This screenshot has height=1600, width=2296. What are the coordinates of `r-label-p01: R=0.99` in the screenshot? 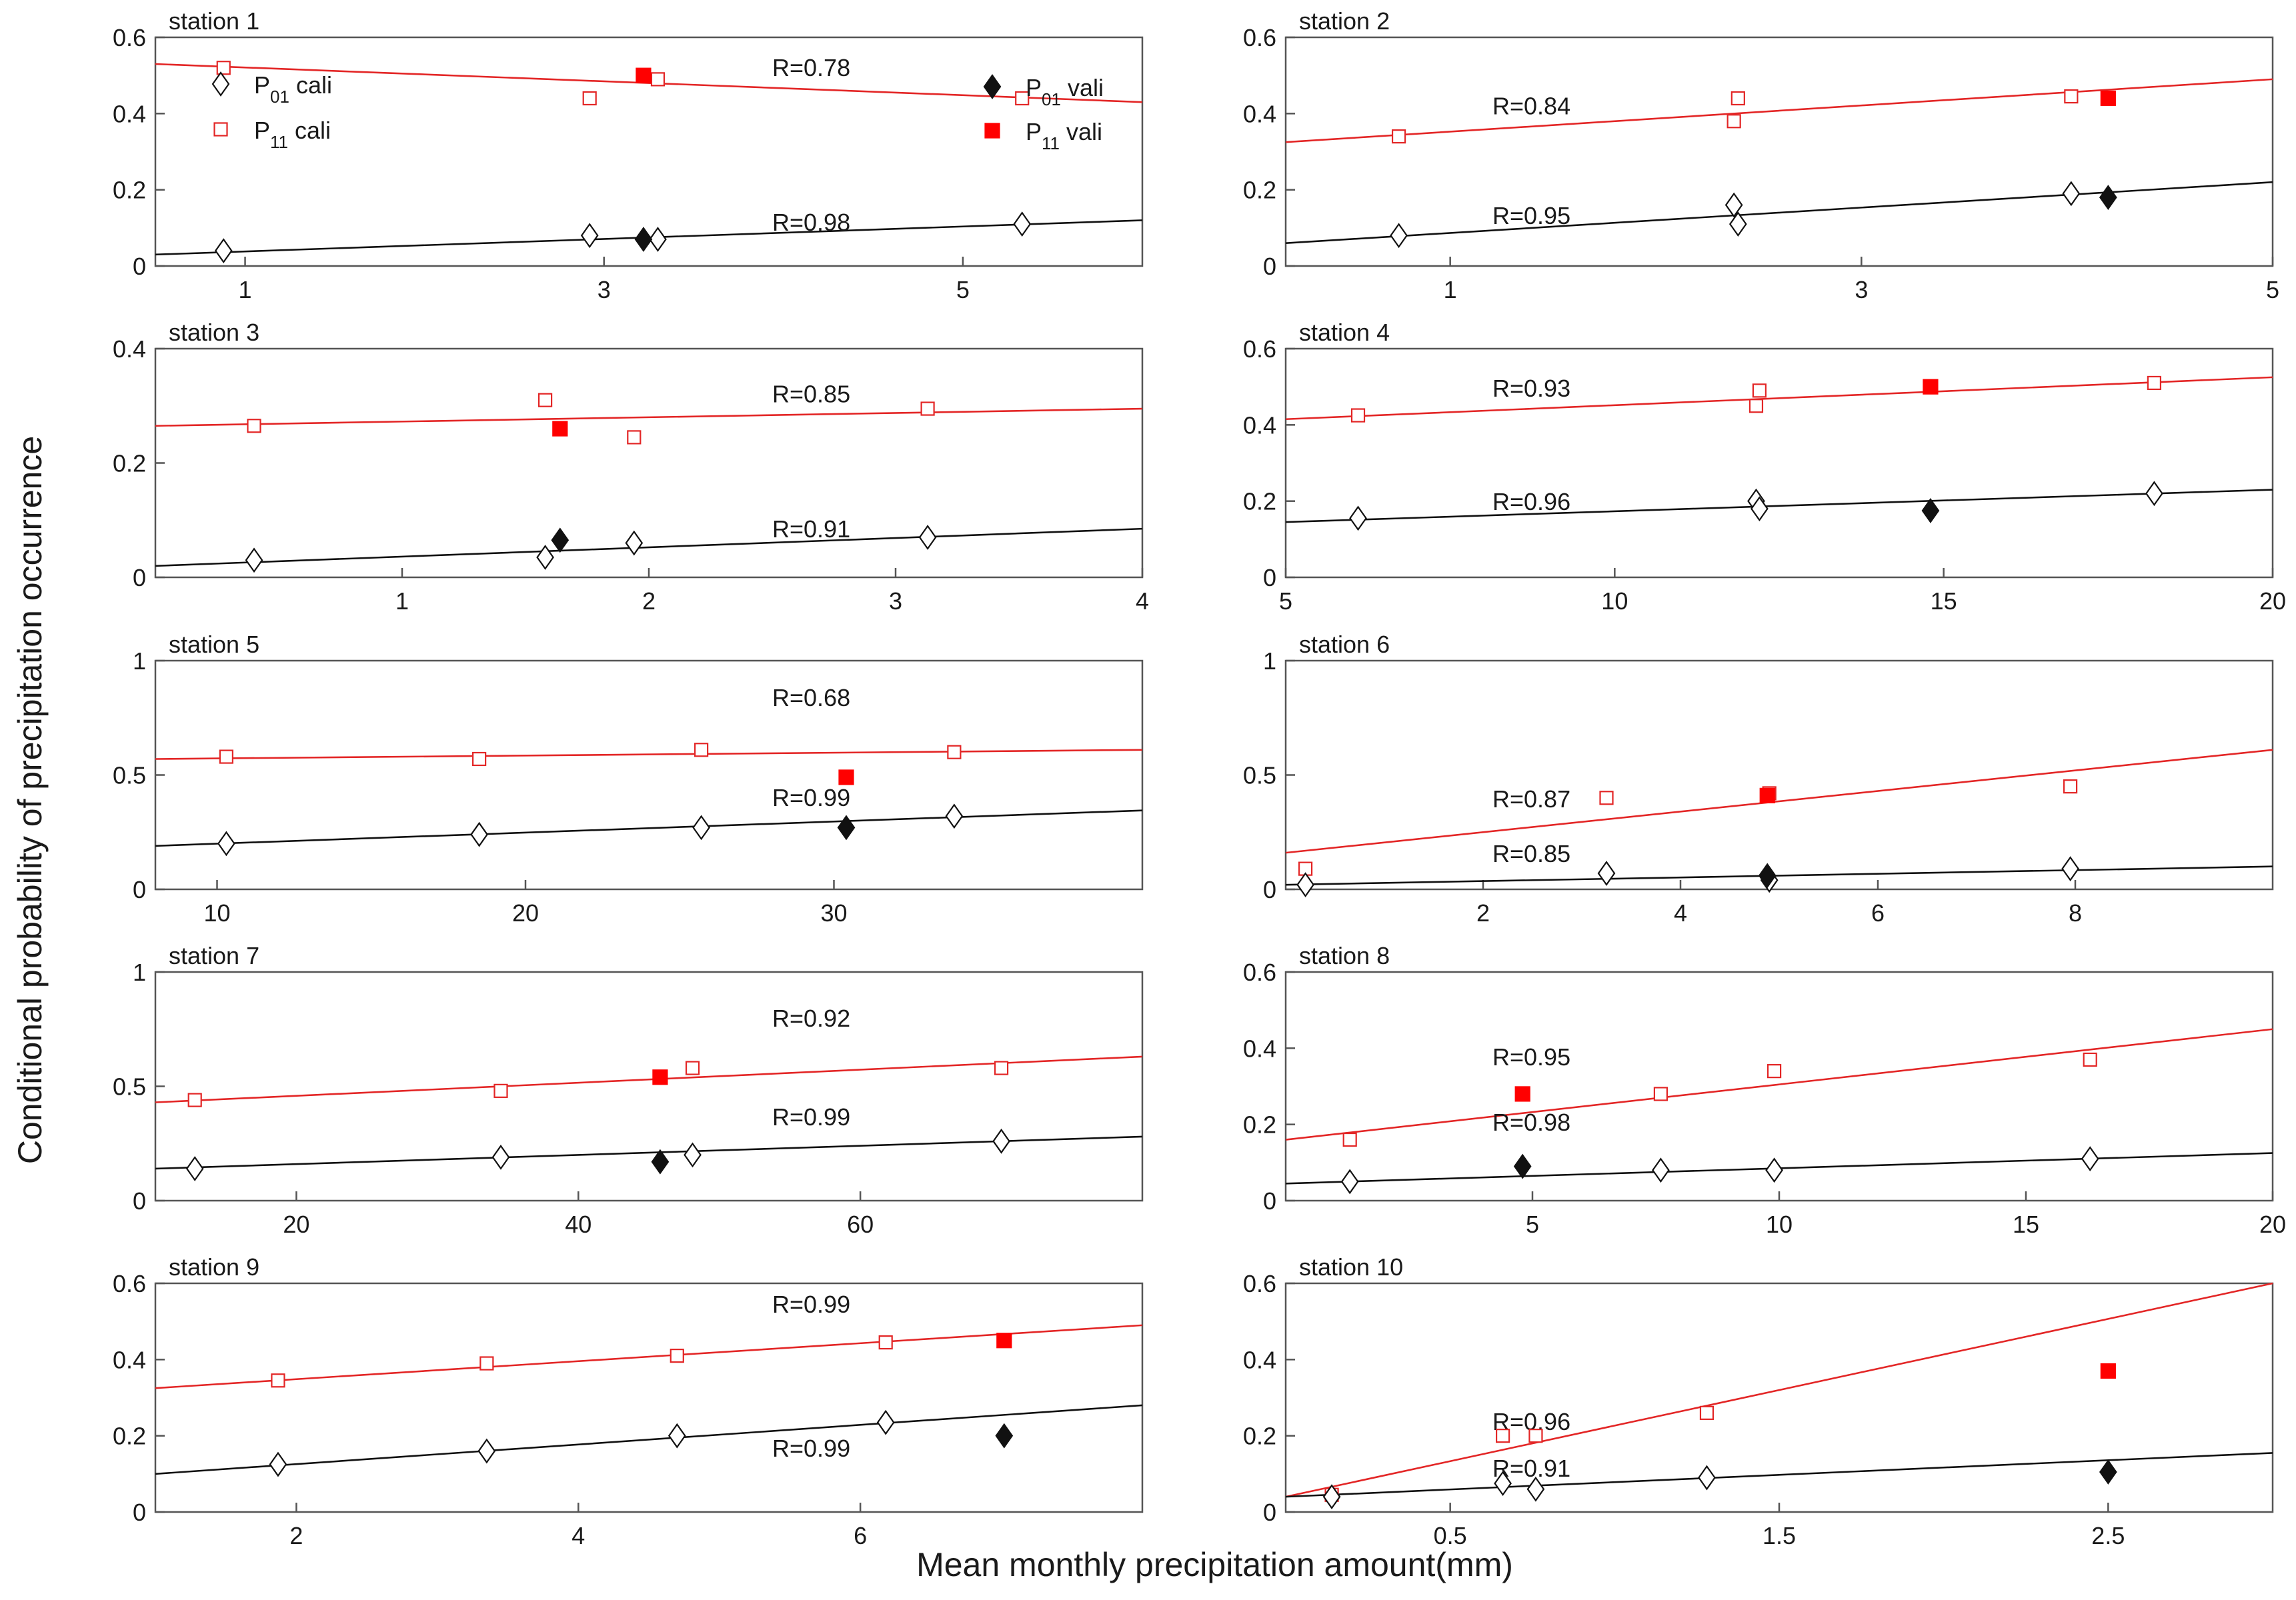 It's located at (811, 1448).